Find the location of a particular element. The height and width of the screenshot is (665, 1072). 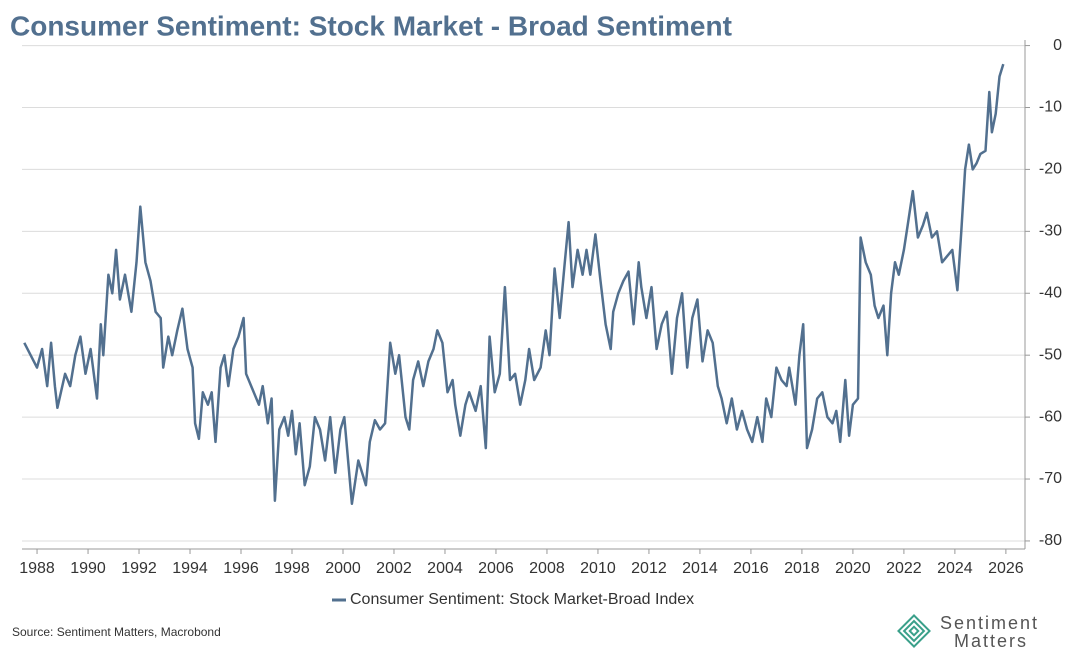

brand-line: Matters is located at coordinates (991, 641).